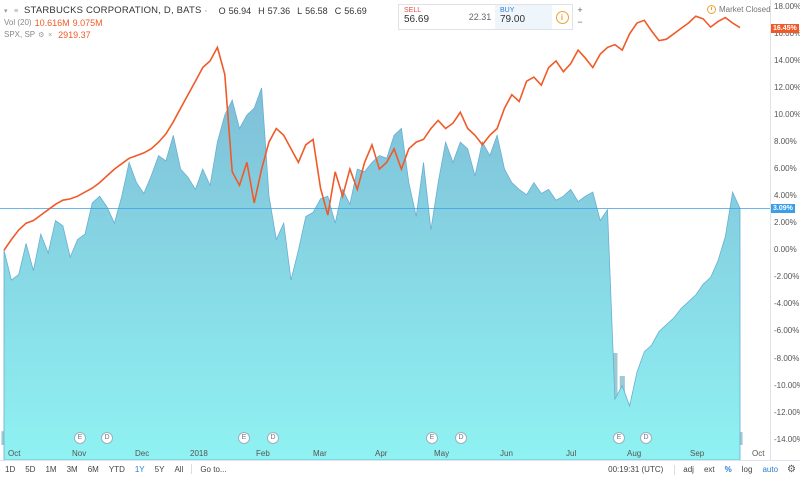 Image resolution: width=800 pixels, height=477 pixels. I want to click on settings-gear-icon: ⚙, so click(791, 469).